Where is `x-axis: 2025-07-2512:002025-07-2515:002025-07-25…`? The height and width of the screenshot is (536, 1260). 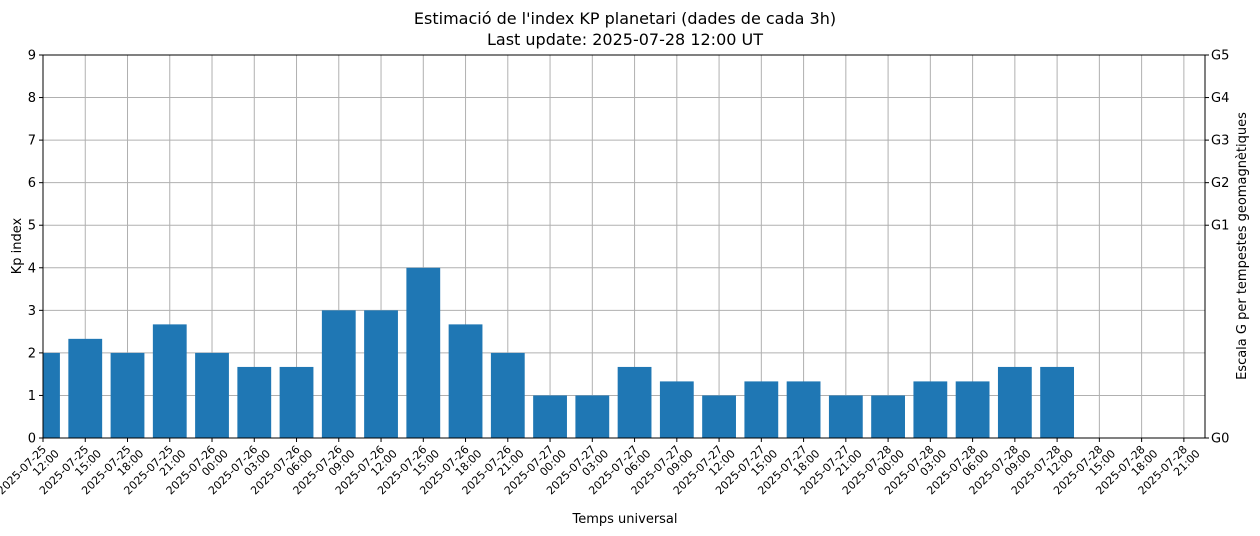 x-axis: 2025-07-2512:002025-07-2515:002025-07-25… is located at coordinates (601, 472).